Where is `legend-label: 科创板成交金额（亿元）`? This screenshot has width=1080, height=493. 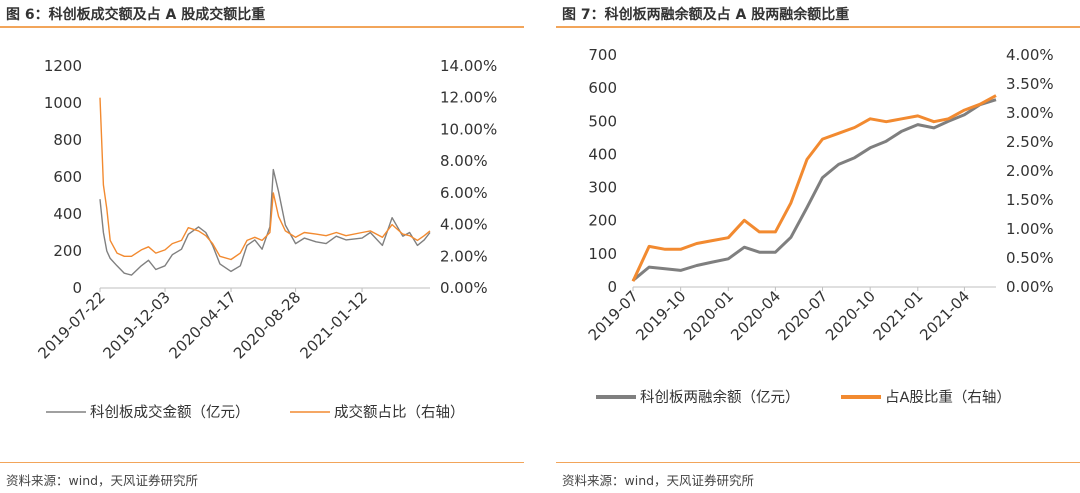 legend-label: 科创板成交金额（亿元） is located at coordinates (170, 412).